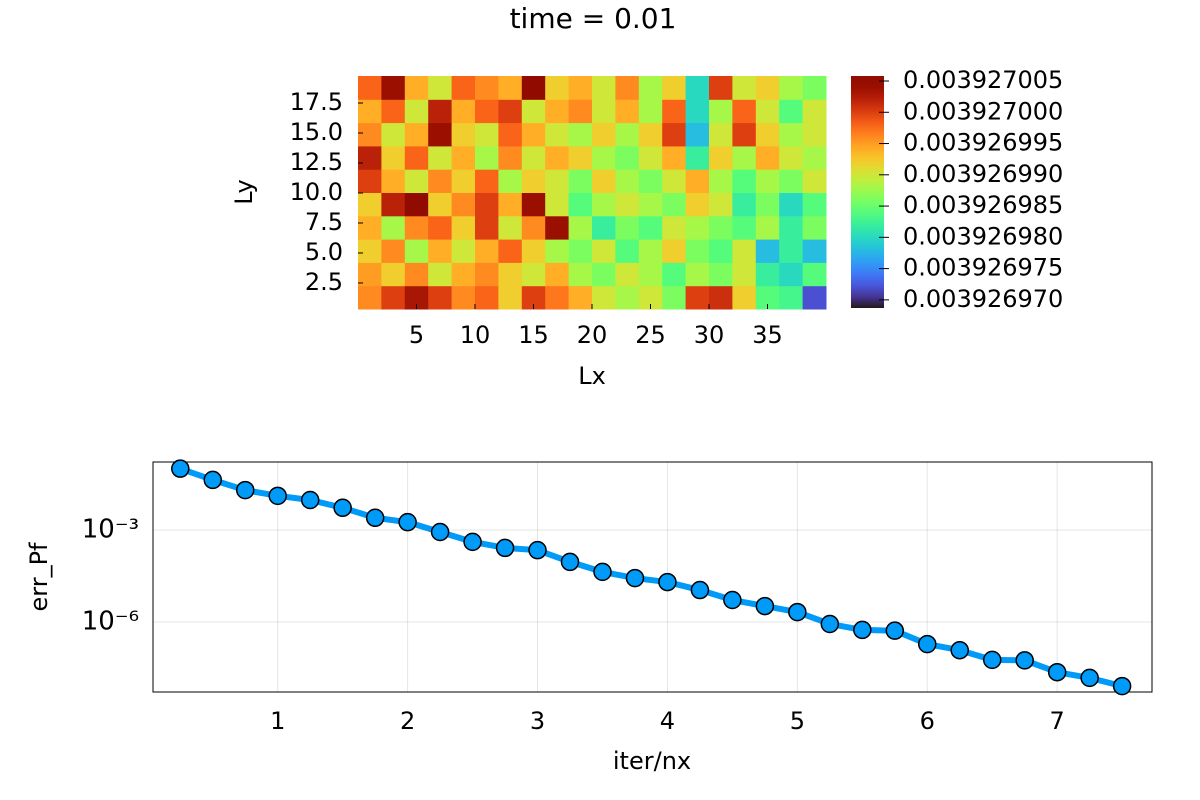  Describe the element at coordinates (983, 299) in the screenshot. I see `colorbar-tick-label: 0.003926970` at that location.